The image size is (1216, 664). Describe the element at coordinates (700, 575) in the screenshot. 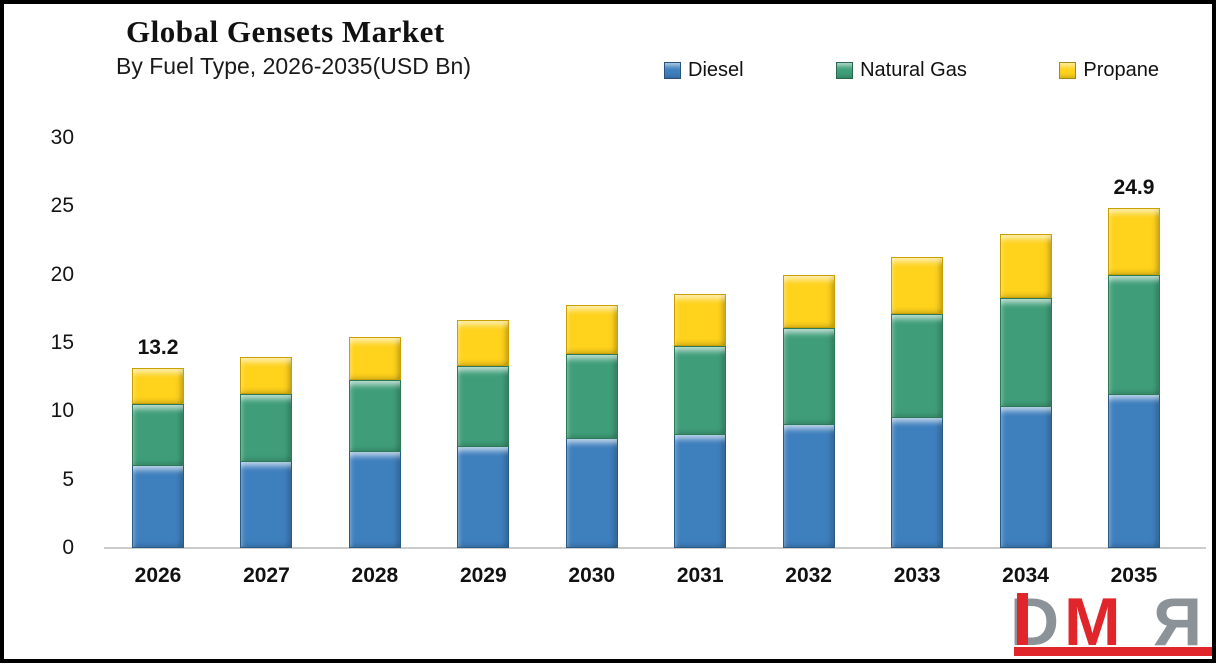

I see `x-axis-tick-label: 2031` at that location.